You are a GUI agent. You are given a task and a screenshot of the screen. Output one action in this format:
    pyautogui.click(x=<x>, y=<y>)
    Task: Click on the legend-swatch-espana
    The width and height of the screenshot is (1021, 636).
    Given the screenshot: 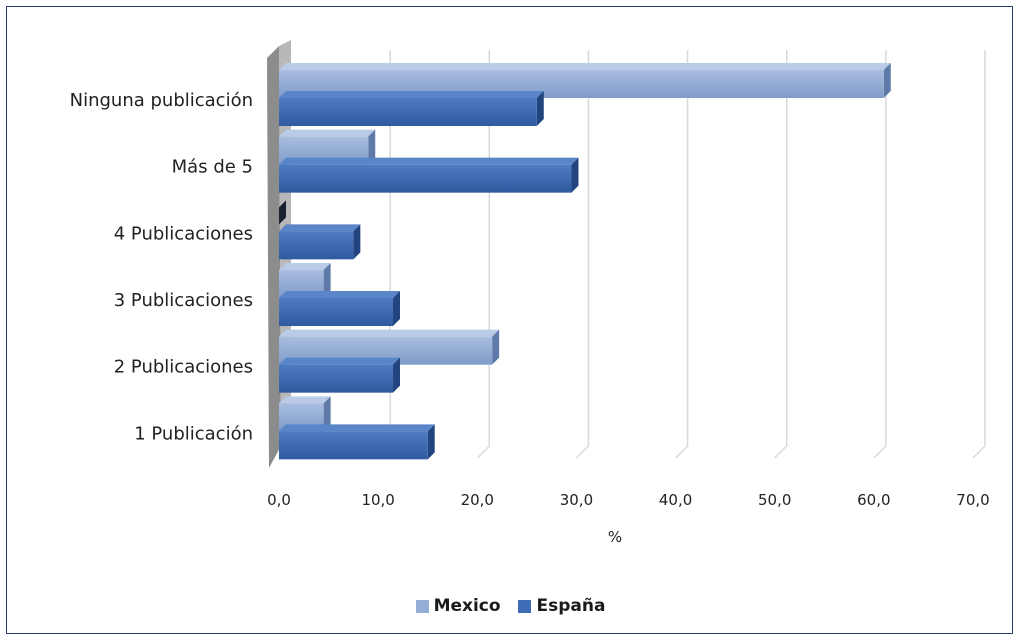 What is the action you would take?
    pyautogui.click(x=525, y=606)
    